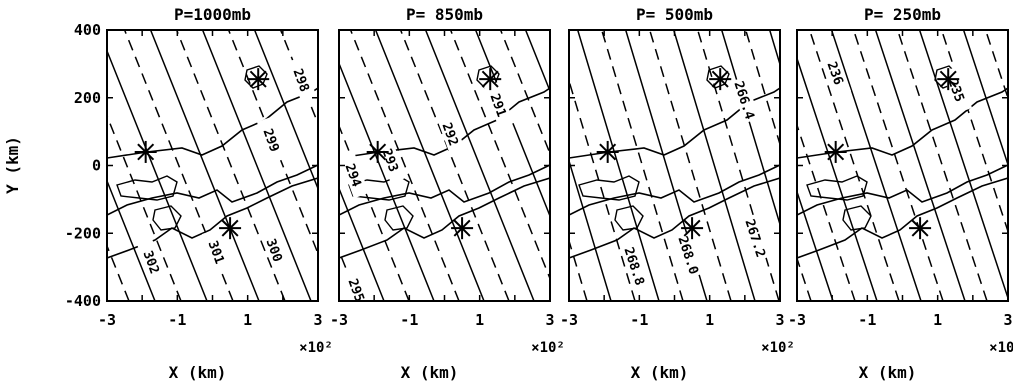 This screenshot has height=384, width=1013. I want to click on panel-title: P= 250mb, so click(902, 14).